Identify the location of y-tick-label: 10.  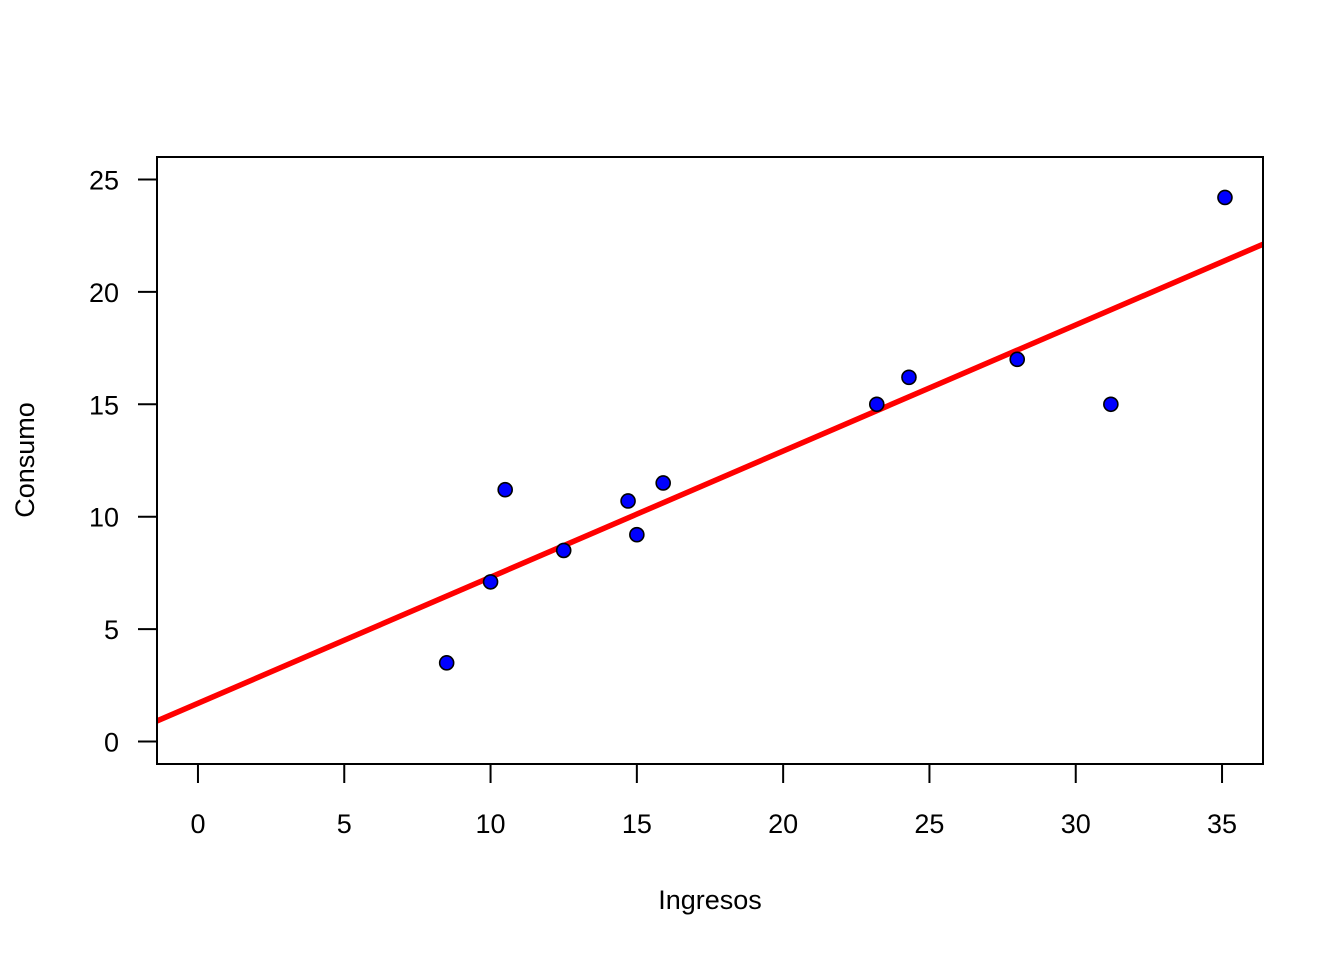
(104, 518).